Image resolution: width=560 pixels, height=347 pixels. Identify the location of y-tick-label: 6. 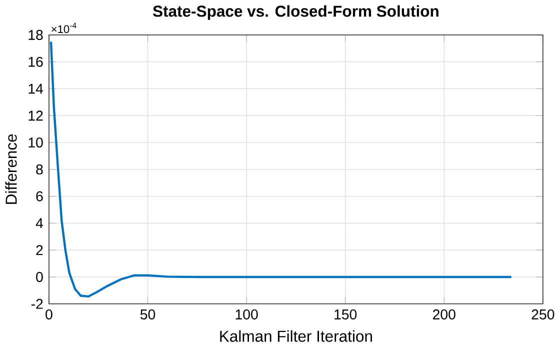
(39, 196).